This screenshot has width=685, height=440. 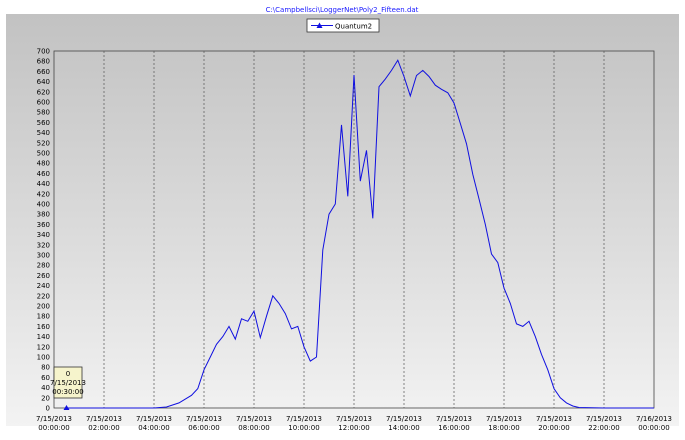 What do you see at coordinates (603, 428) in the screenshot?
I see `x-tick-time: 22:00:00` at bounding box center [603, 428].